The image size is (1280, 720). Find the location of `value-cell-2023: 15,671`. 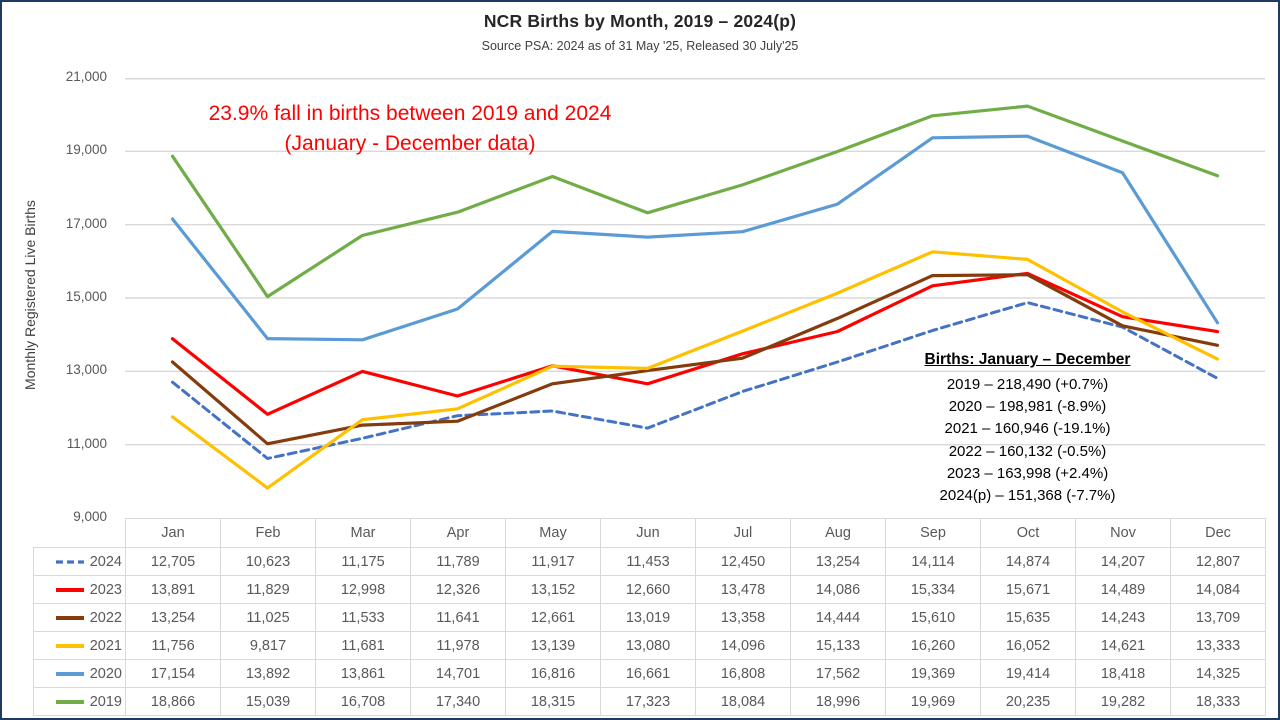

value-cell-2023: 15,671 is located at coordinates (1028, 589).